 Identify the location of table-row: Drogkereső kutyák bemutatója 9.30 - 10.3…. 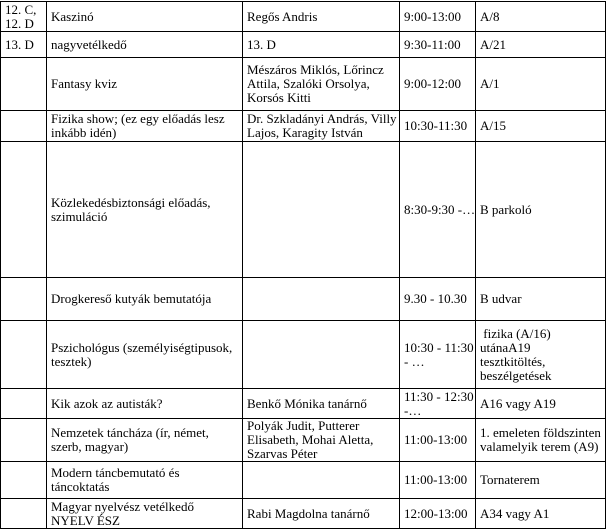
(303, 299).